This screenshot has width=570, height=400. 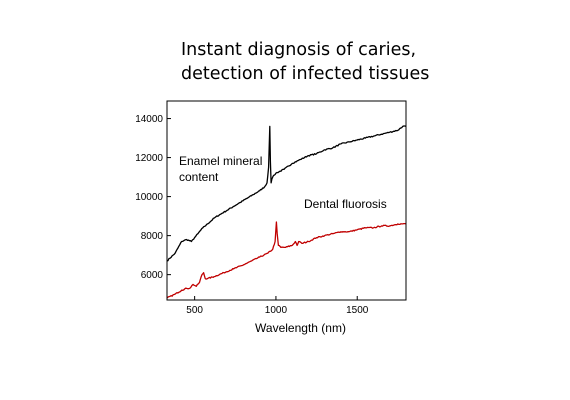 I want to click on x-tick-label: 1500, so click(x=357, y=310).